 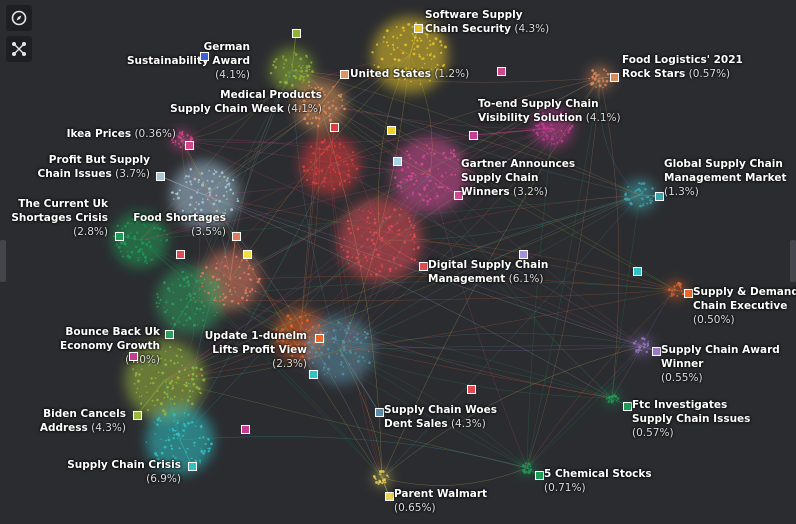 I want to click on cluster-marker-food_logistics, so click(x=614, y=77).